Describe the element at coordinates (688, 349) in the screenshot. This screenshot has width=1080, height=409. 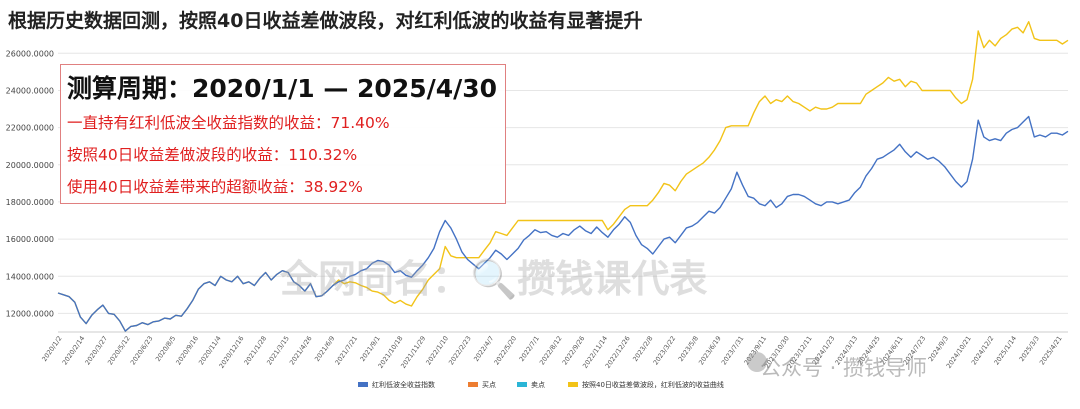
I see `x-tick-label: 2023/5/8` at that location.